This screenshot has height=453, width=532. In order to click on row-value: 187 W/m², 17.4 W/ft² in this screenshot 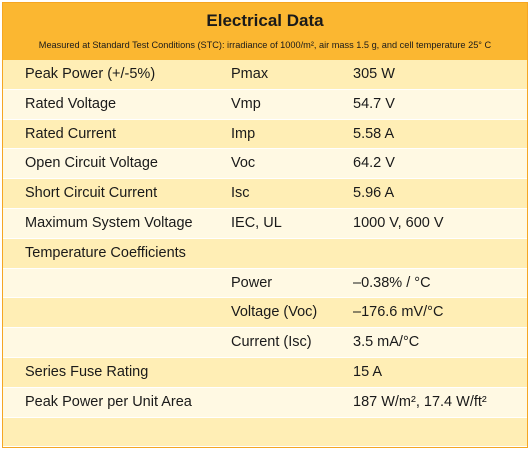, I will do `click(420, 401)`.